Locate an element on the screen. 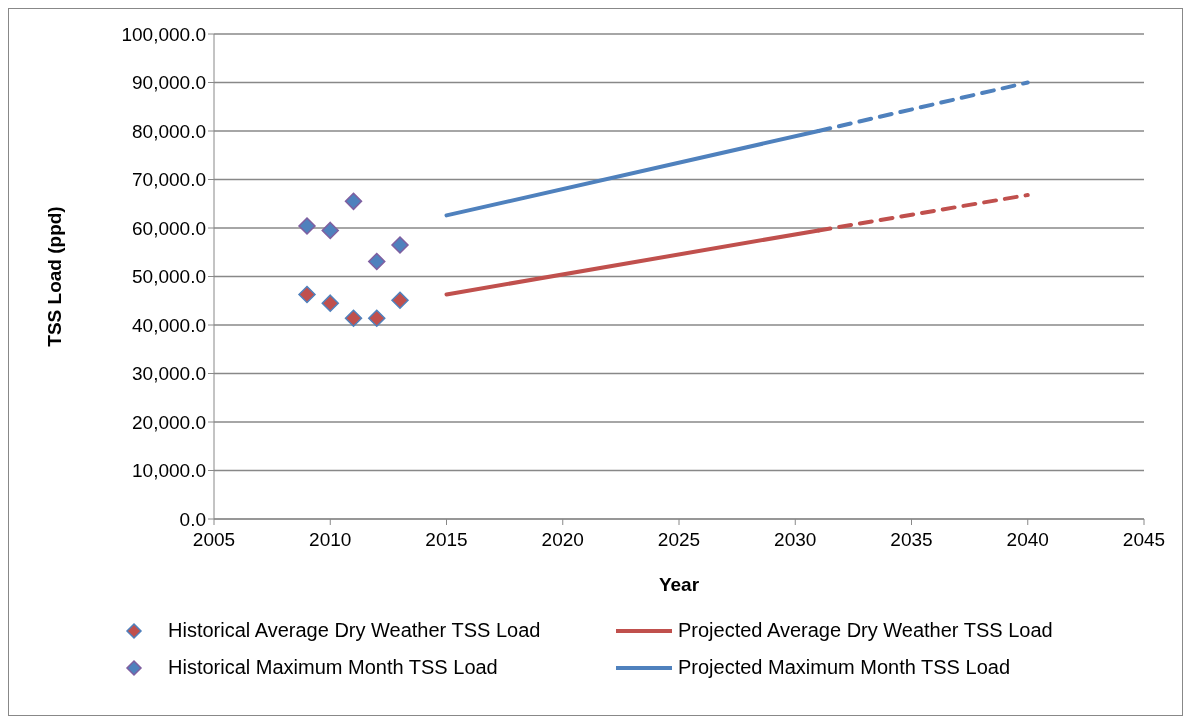  y-tick-label: 20,000.0 is located at coordinates (169, 422).